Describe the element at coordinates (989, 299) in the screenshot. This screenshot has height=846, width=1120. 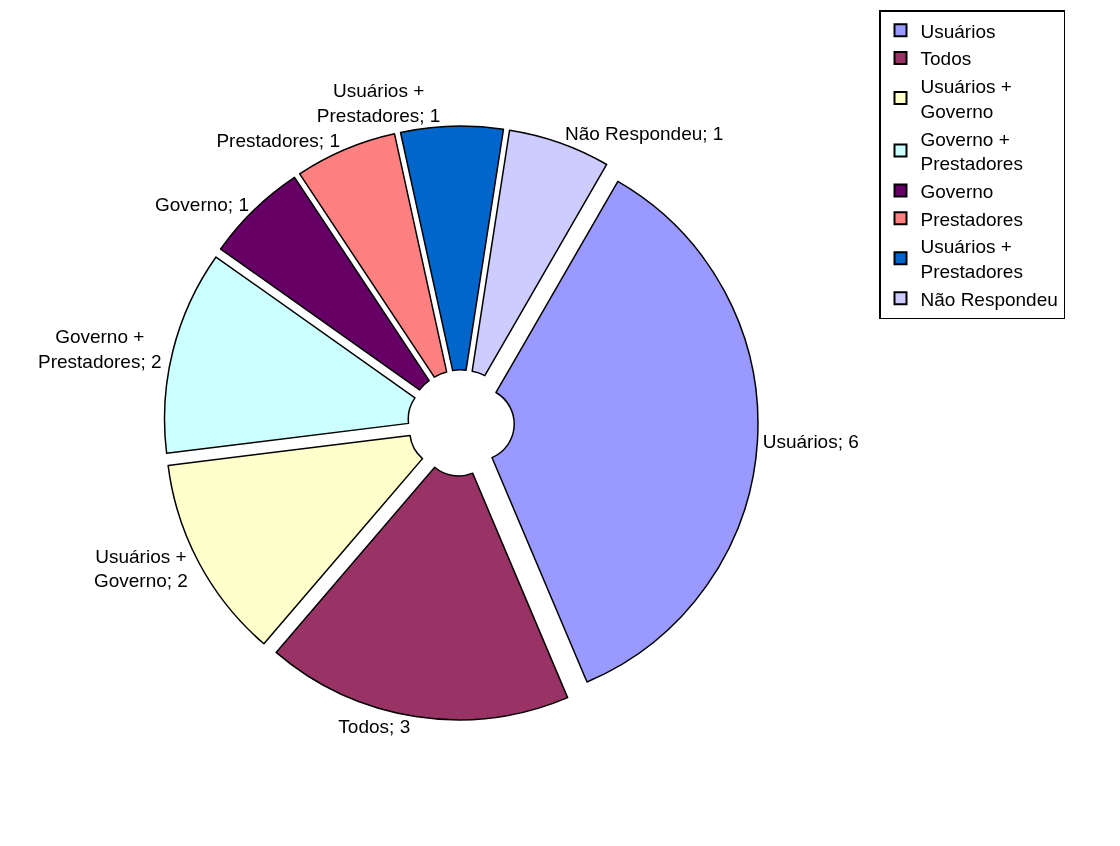
I see `legend-label: Não Respondeu` at that location.